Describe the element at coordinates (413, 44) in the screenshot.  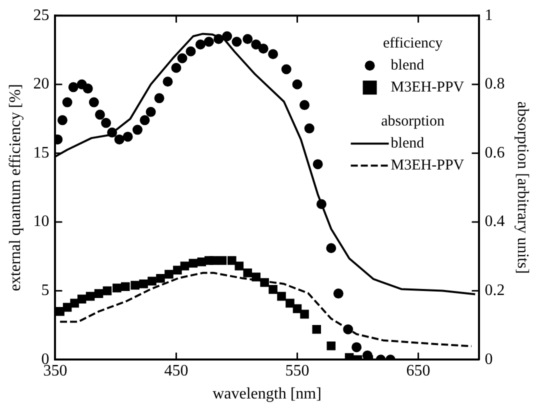
I see `annotation: efficiency` at that location.